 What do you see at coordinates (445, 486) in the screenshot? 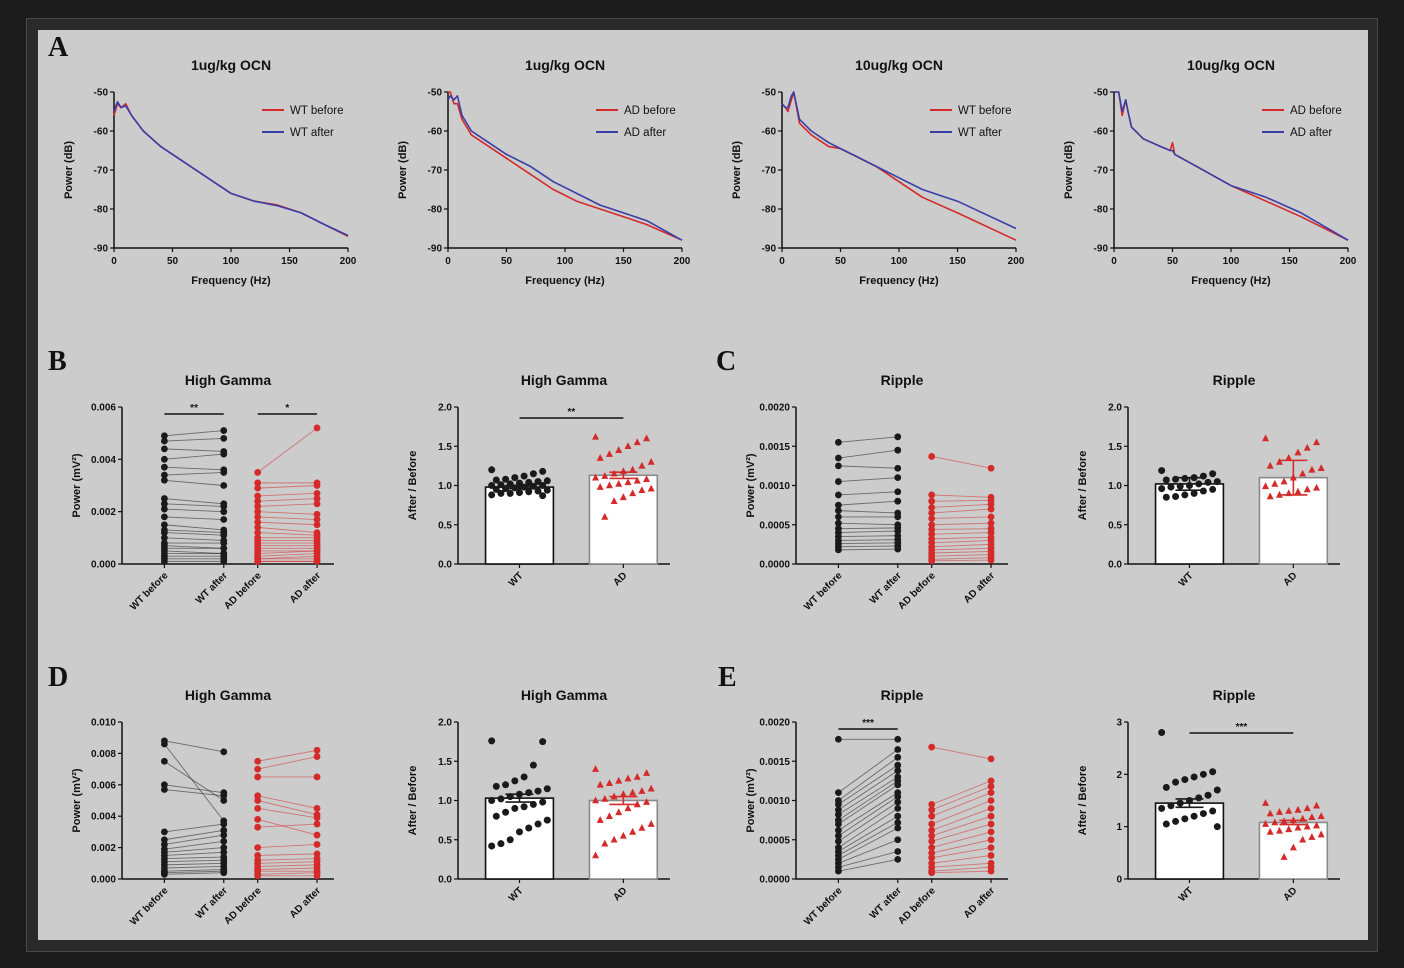
I see `B2-y-tick-label: 1.0` at bounding box center [445, 486].